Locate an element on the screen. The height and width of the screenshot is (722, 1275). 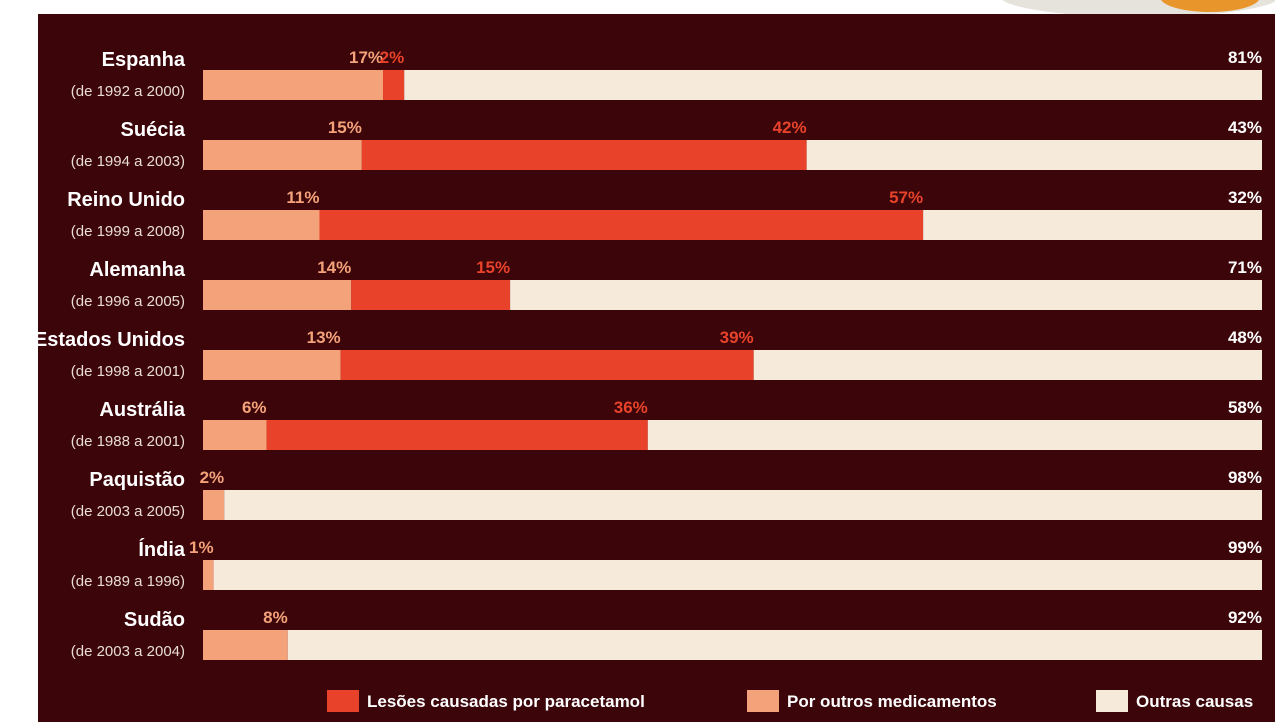
country-label-australia: Austrália is located at coordinates (142, 410).